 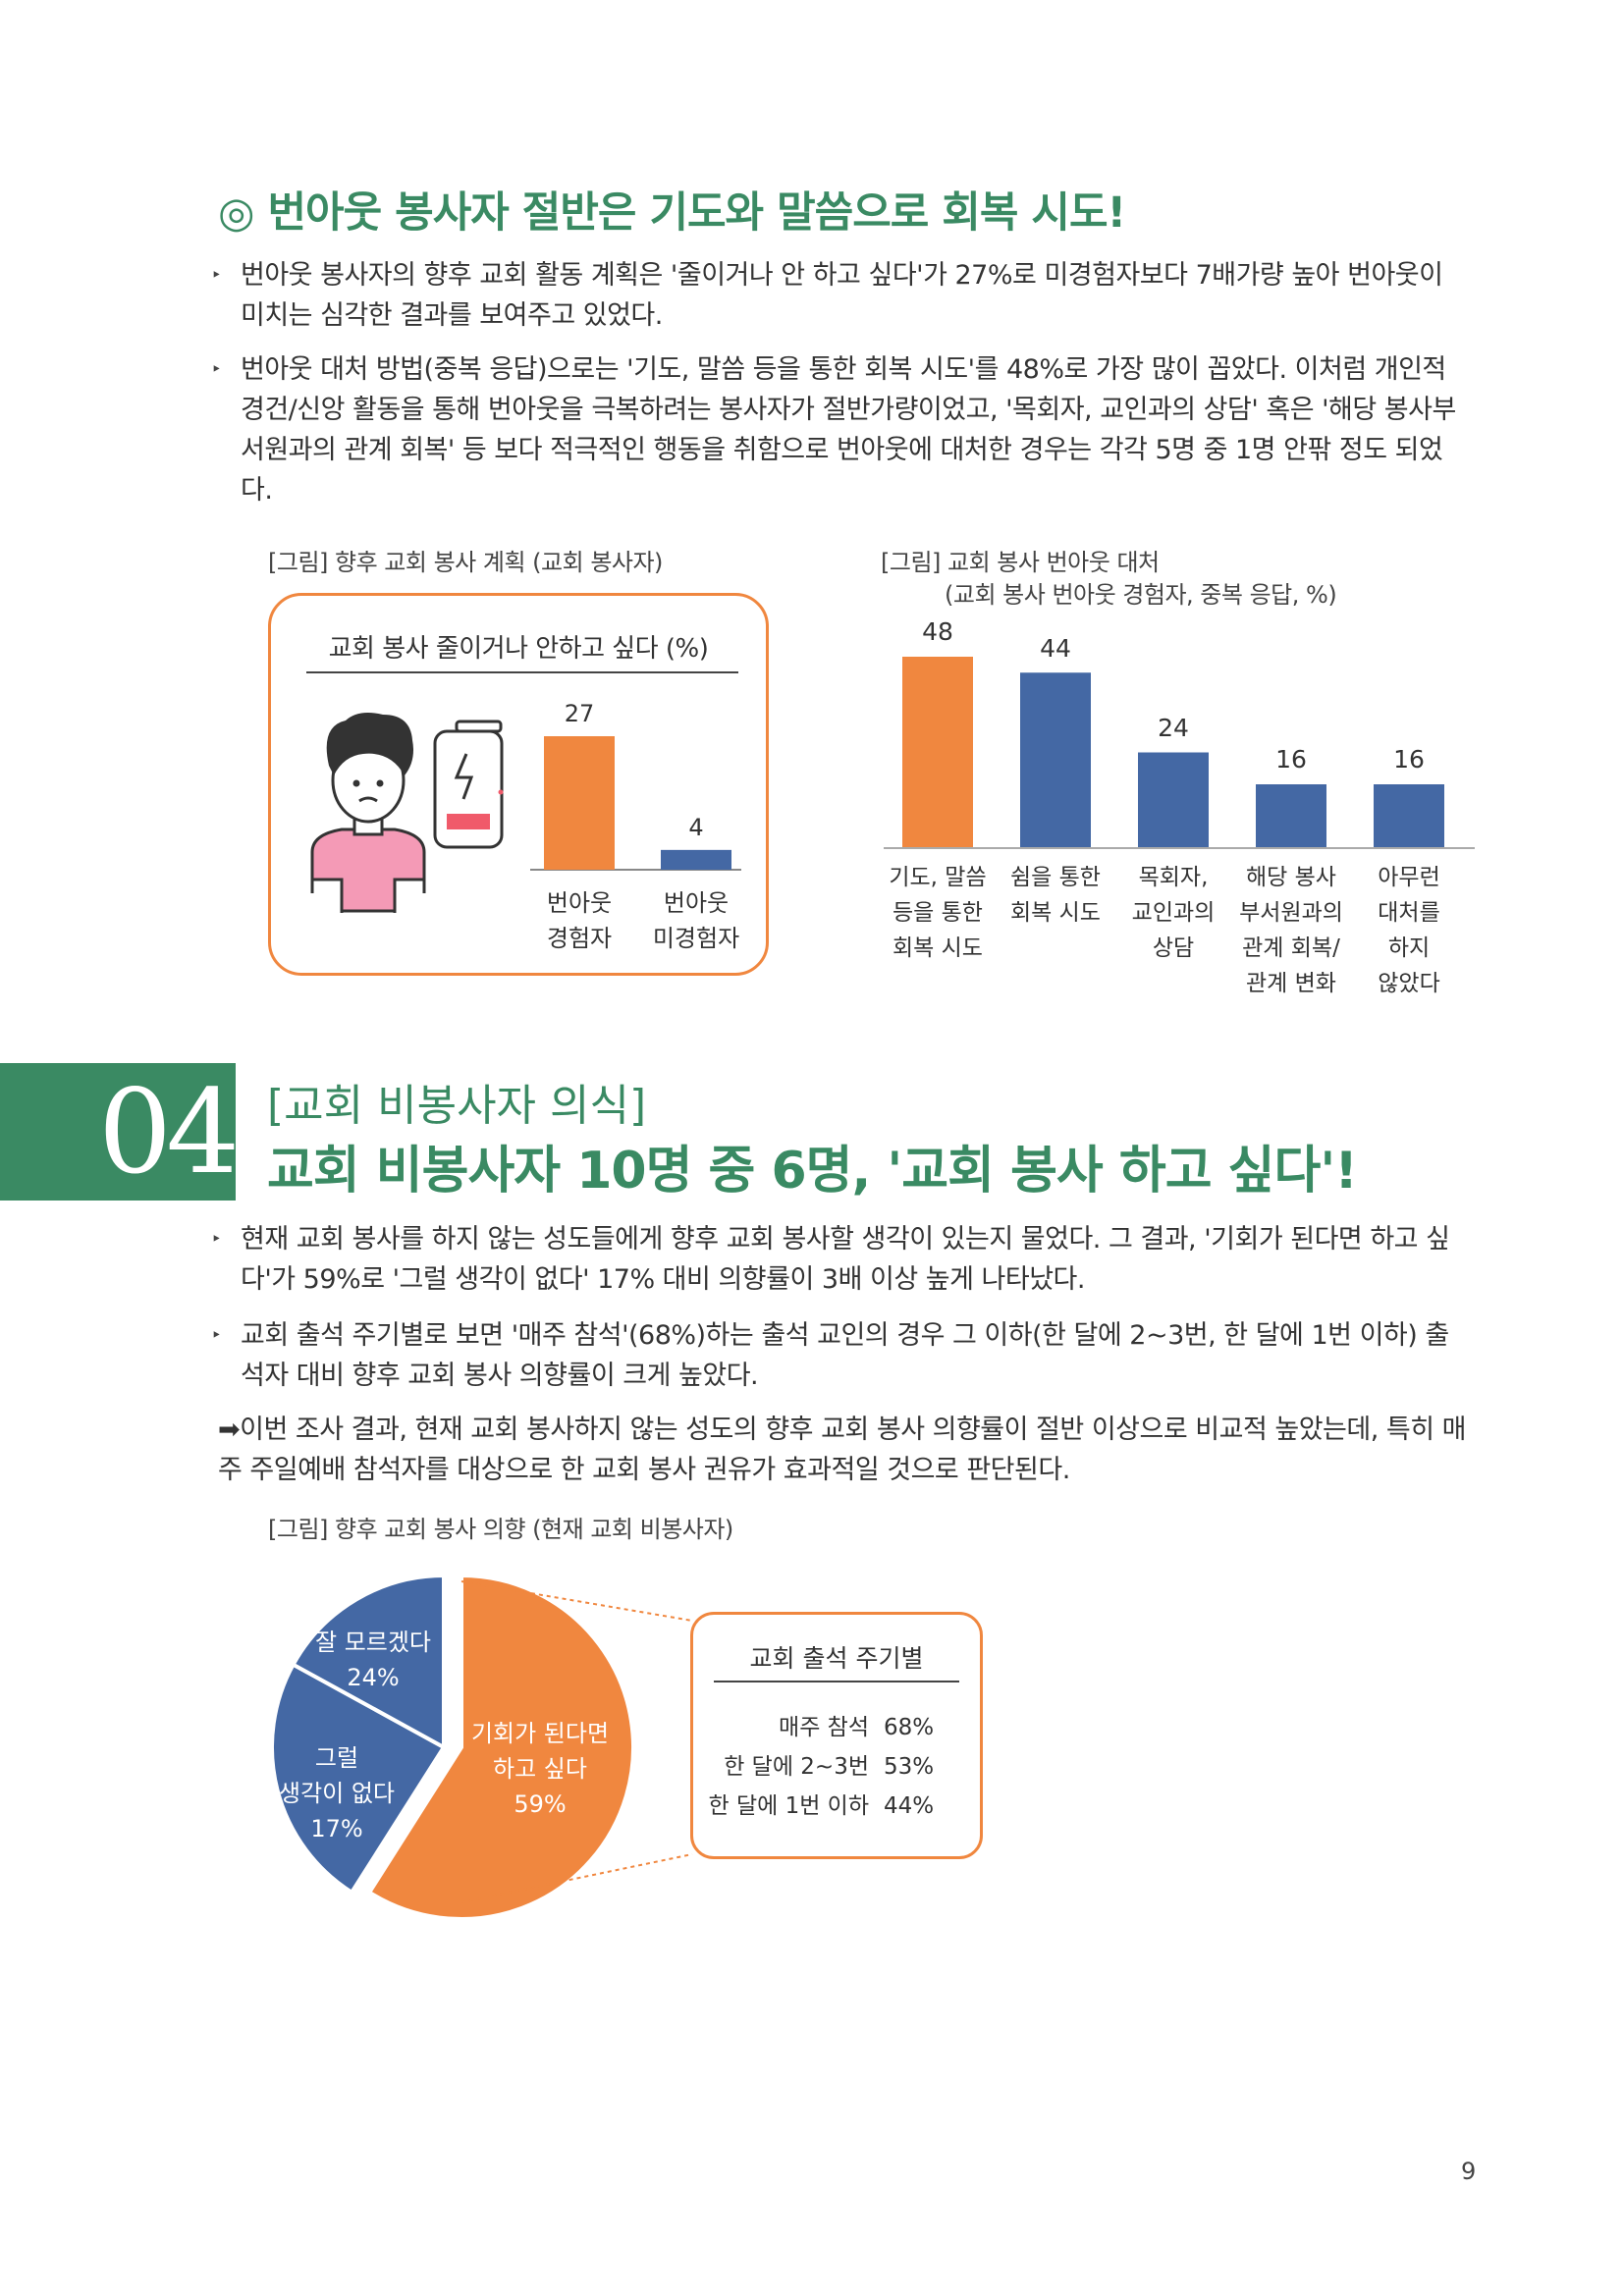 What do you see at coordinates (580, 714) in the screenshot?
I see `data-label: 27` at bounding box center [580, 714].